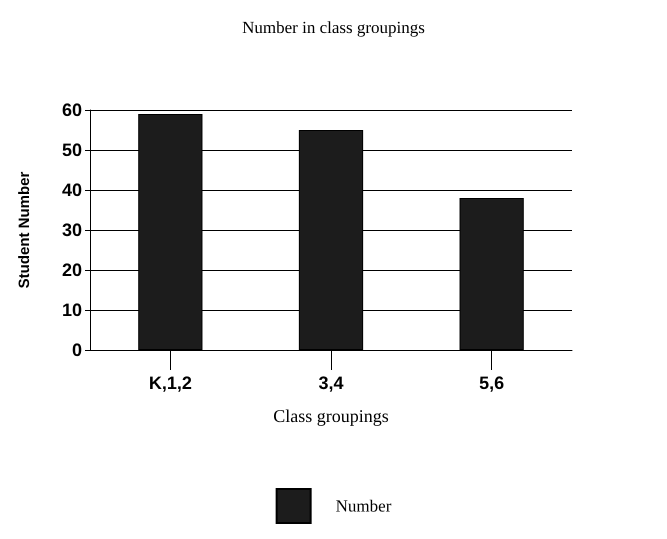 The image size is (667, 539). What do you see at coordinates (72, 150) in the screenshot?
I see `y-tick-label: 50` at bounding box center [72, 150].